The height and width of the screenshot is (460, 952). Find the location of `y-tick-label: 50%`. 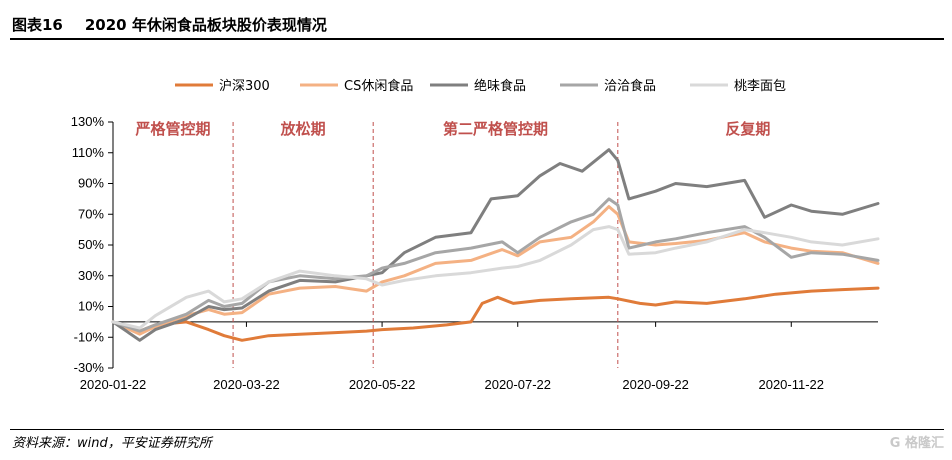

y-tick-label: 50% is located at coordinates (91, 244).